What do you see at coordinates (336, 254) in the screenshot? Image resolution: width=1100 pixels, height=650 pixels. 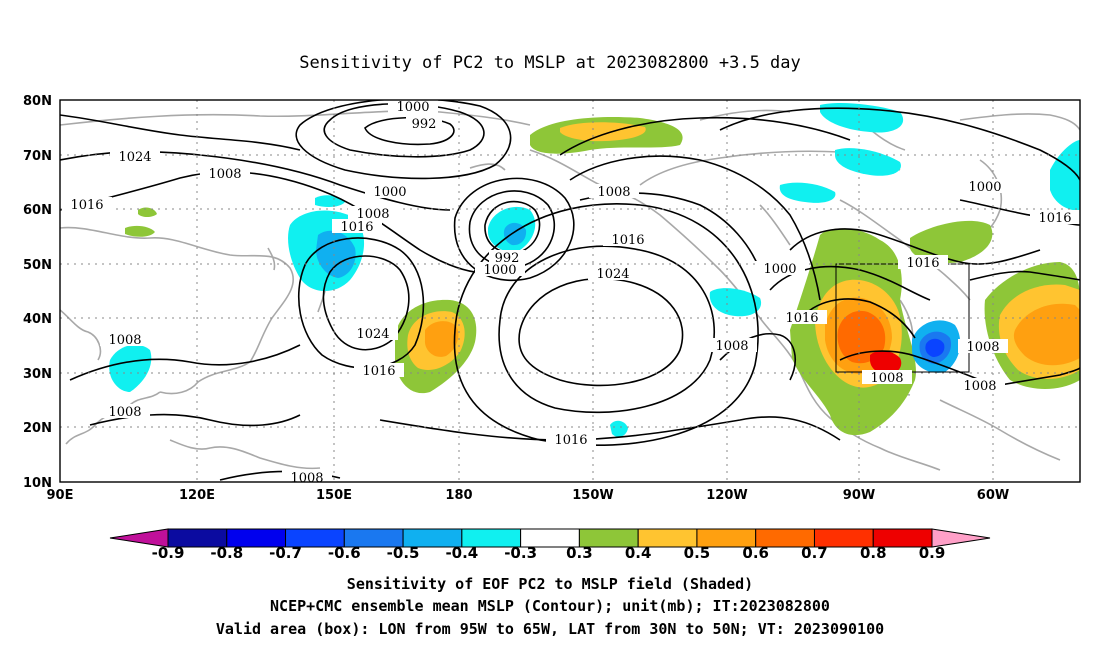 I see `negative-core-japan` at bounding box center [336, 254].